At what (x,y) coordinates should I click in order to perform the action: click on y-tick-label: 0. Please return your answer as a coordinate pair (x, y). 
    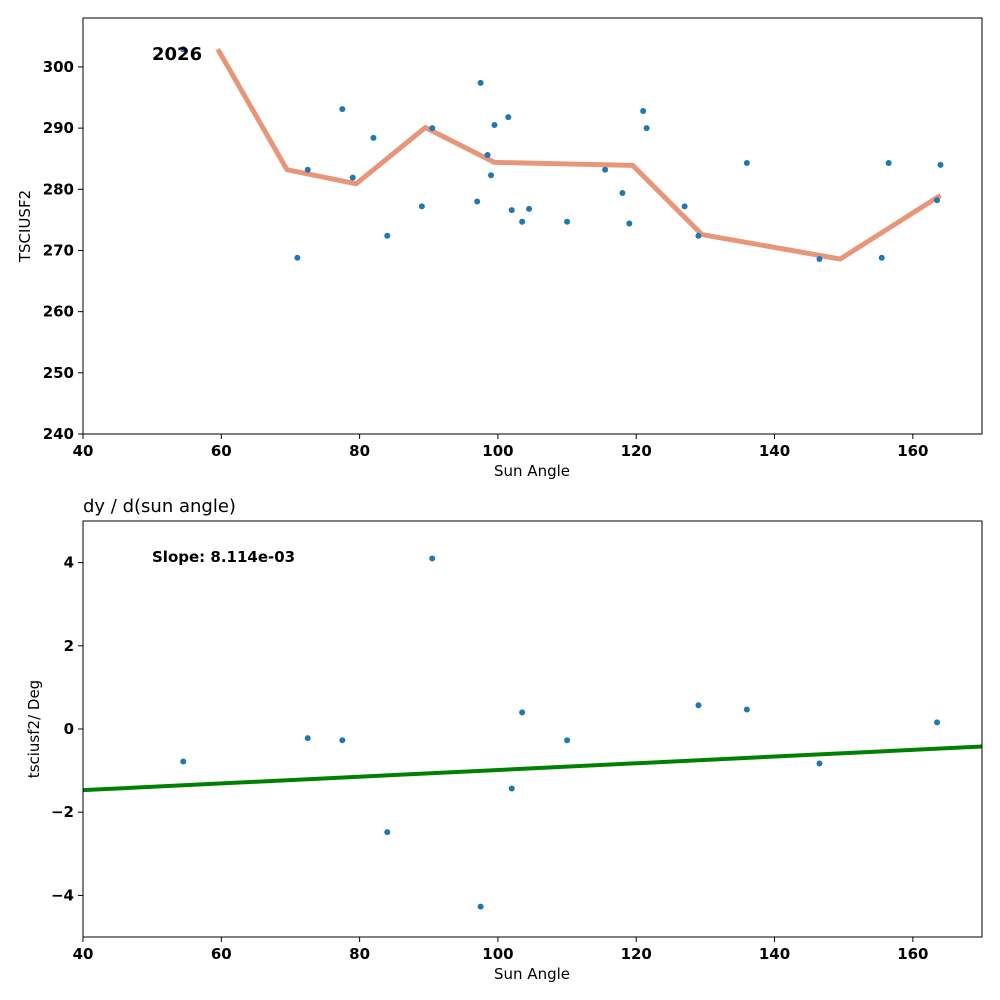
    Looking at the image, I should click on (69, 729).